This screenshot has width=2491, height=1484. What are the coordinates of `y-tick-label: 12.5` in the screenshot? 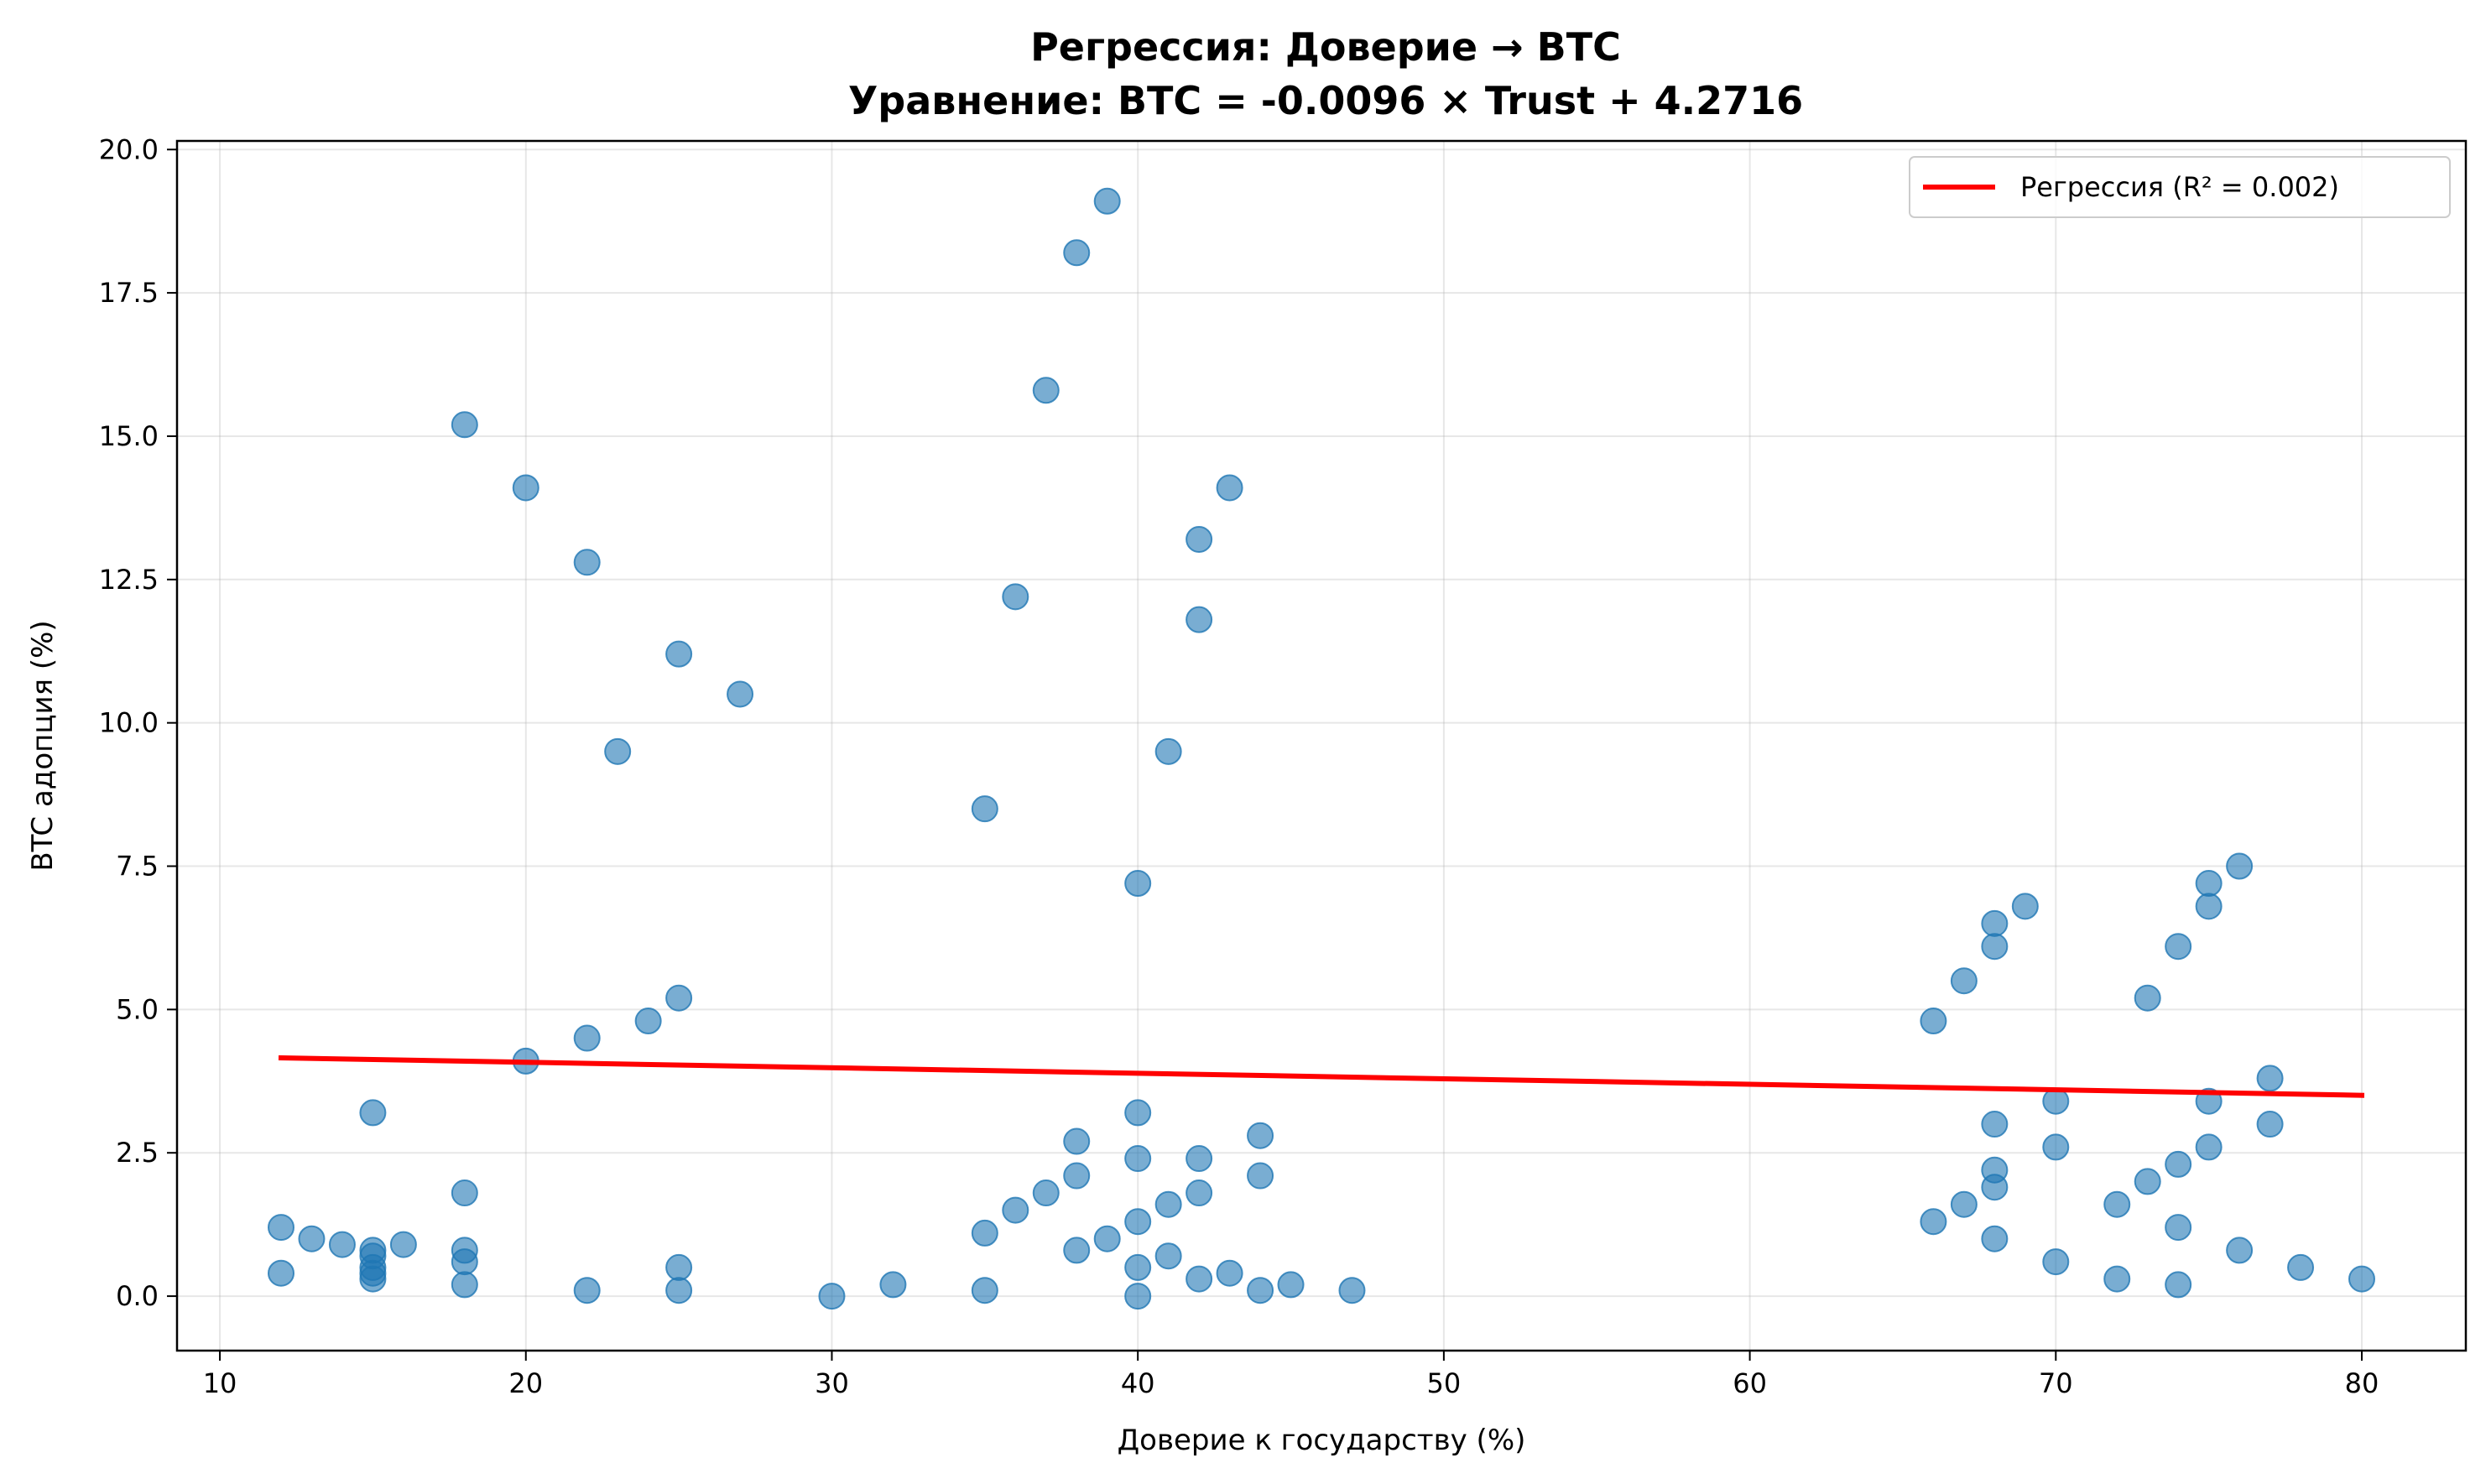 It's located at (129, 580).